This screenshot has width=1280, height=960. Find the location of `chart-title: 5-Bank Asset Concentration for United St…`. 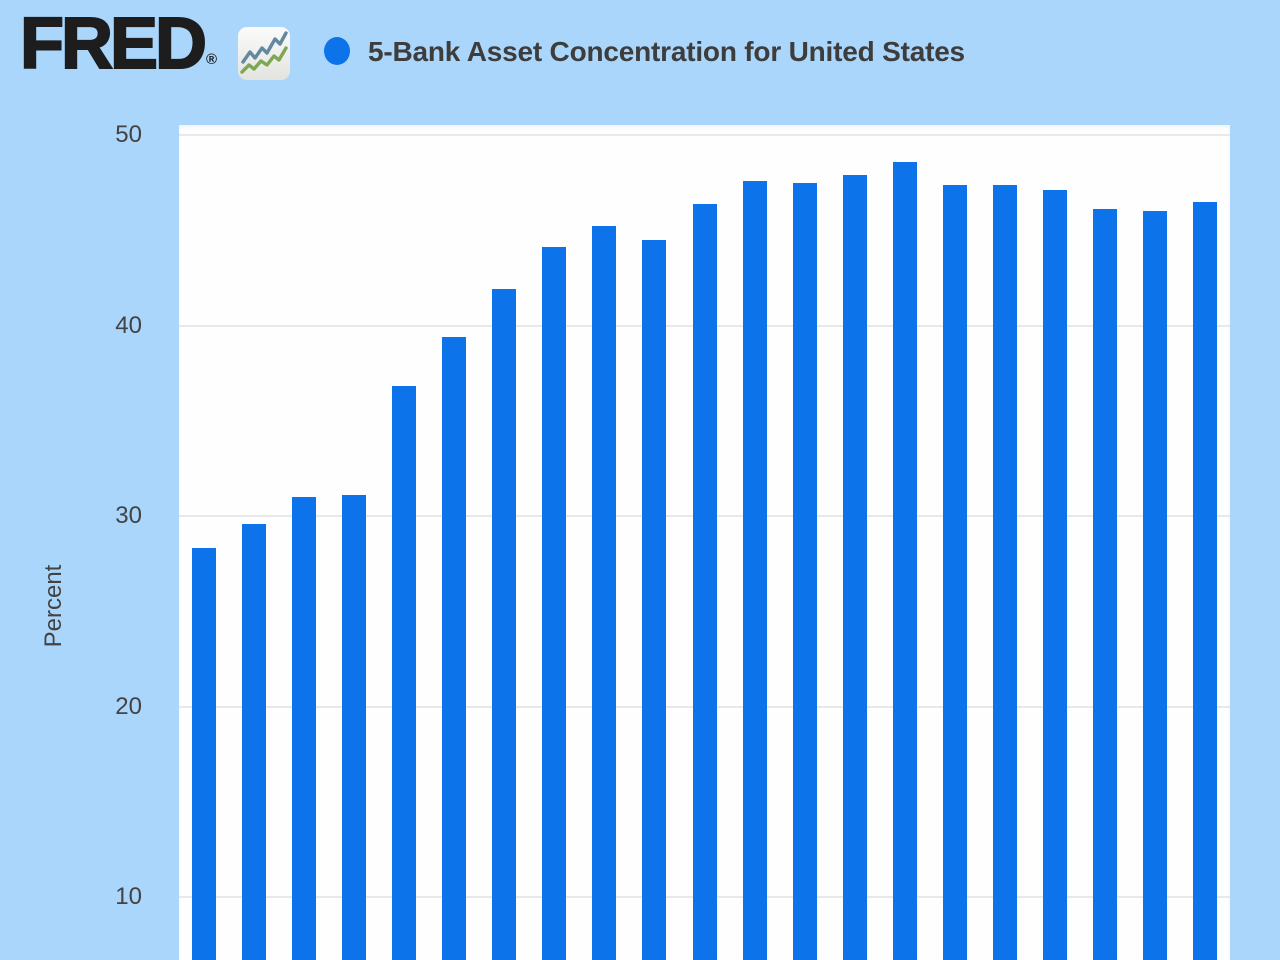

chart-title: 5-Bank Asset Concentration for United St… is located at coordinates (666, 51).